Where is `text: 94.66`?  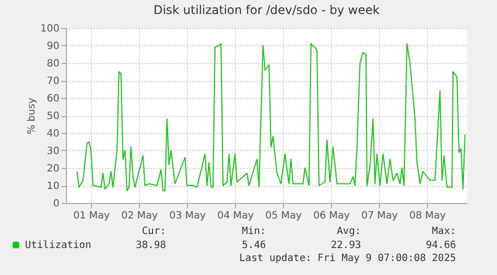
text: 94.66 is located at coordinates (441, 245).